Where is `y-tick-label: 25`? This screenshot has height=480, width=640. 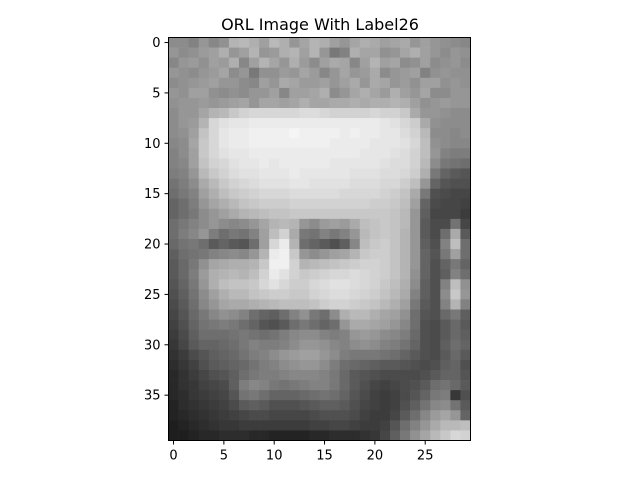
y-tick-label: 25 is located at coordinates (152, 295).